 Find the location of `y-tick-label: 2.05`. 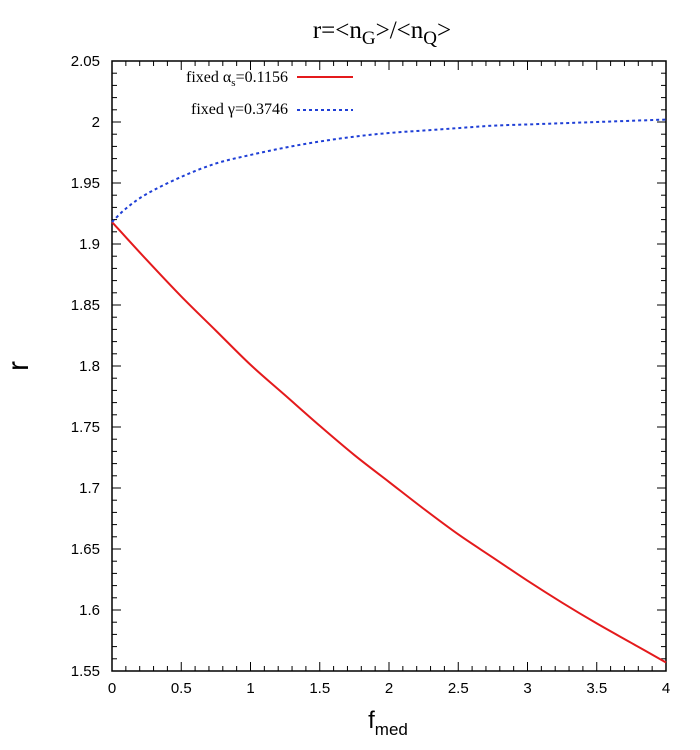

y-tick-label: 2.05 is located at coordinates (85, 61).